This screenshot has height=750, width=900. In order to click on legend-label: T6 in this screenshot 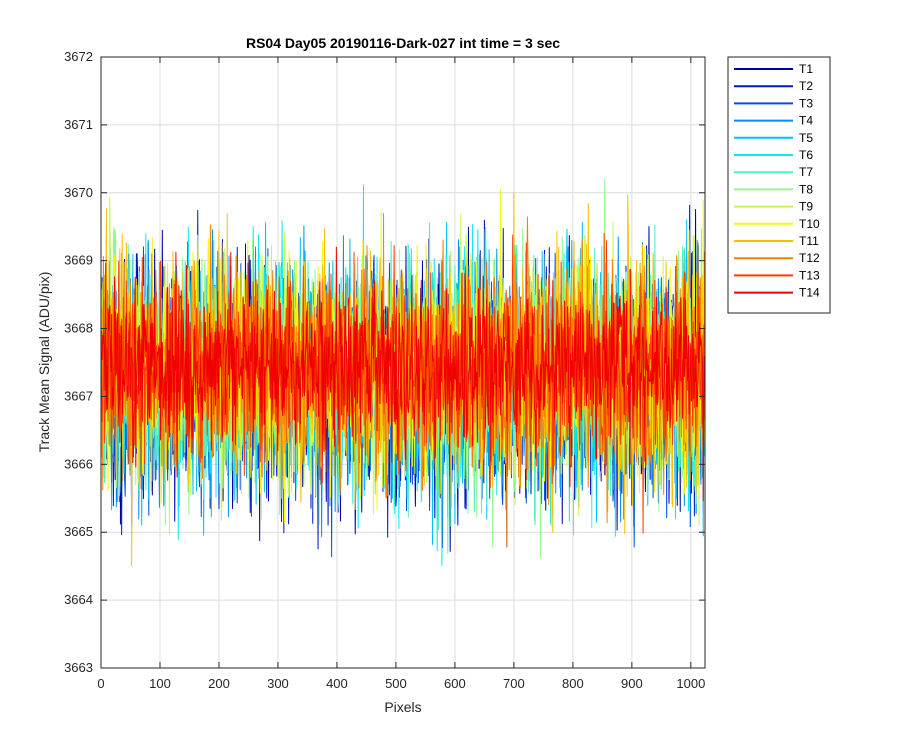, I will do `click(806, 155)`.